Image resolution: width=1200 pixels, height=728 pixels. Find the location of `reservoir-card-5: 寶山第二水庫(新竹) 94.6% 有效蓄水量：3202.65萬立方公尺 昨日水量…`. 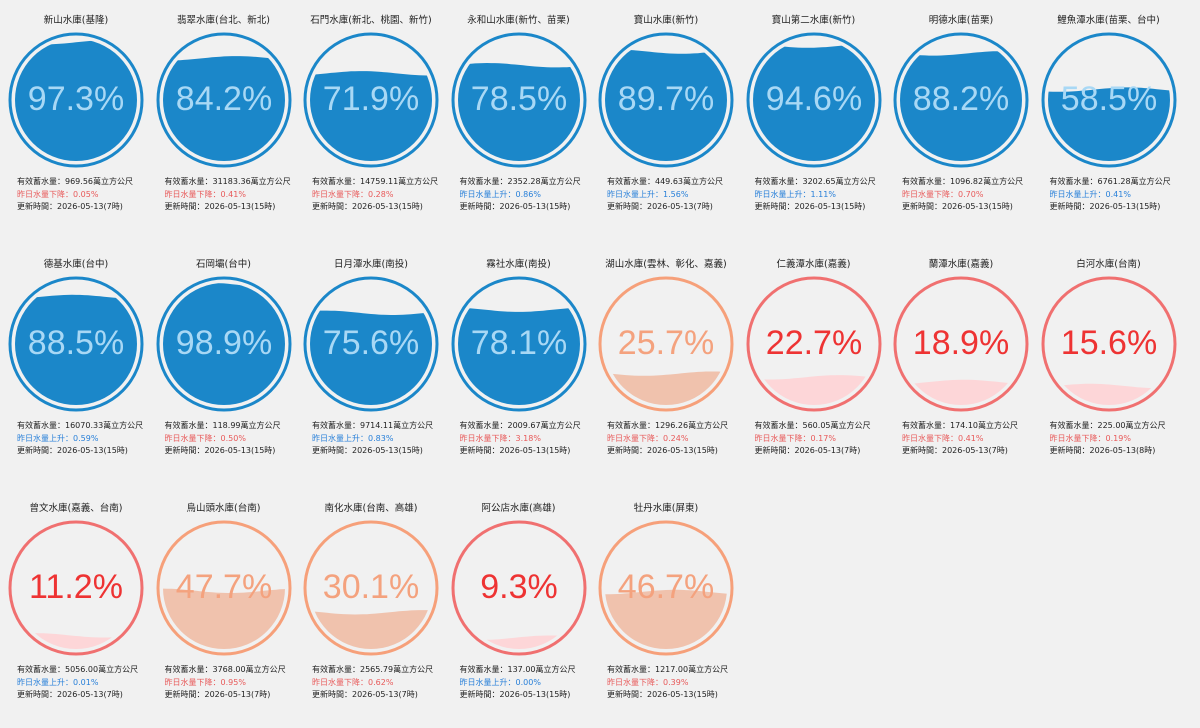

reservoir-card-5: 寶山第二水庫(新竹) 94.6% 有效蓄水量：3202.65萬立方公尺 昨日水量… is located at coordinates (814, 120).